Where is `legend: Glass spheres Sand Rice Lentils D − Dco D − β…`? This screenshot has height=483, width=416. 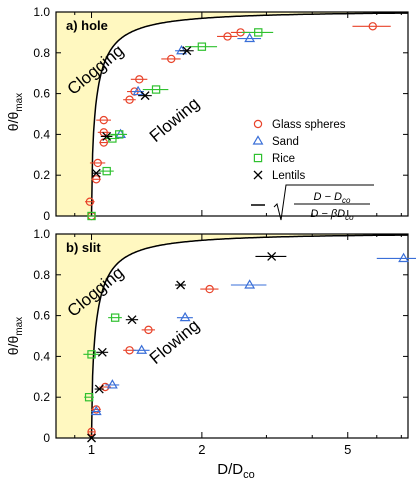 legend: Glass spheres Sand Rice Lentils D − Dco D − β… is located at coordinates (312, 170).